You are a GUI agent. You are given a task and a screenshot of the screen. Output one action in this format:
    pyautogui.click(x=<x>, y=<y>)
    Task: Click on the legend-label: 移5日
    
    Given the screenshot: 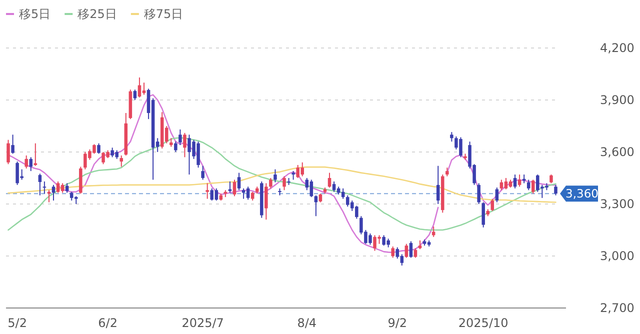 What is the action you would take?
    pyautogui.click(x=35, y=14)
    